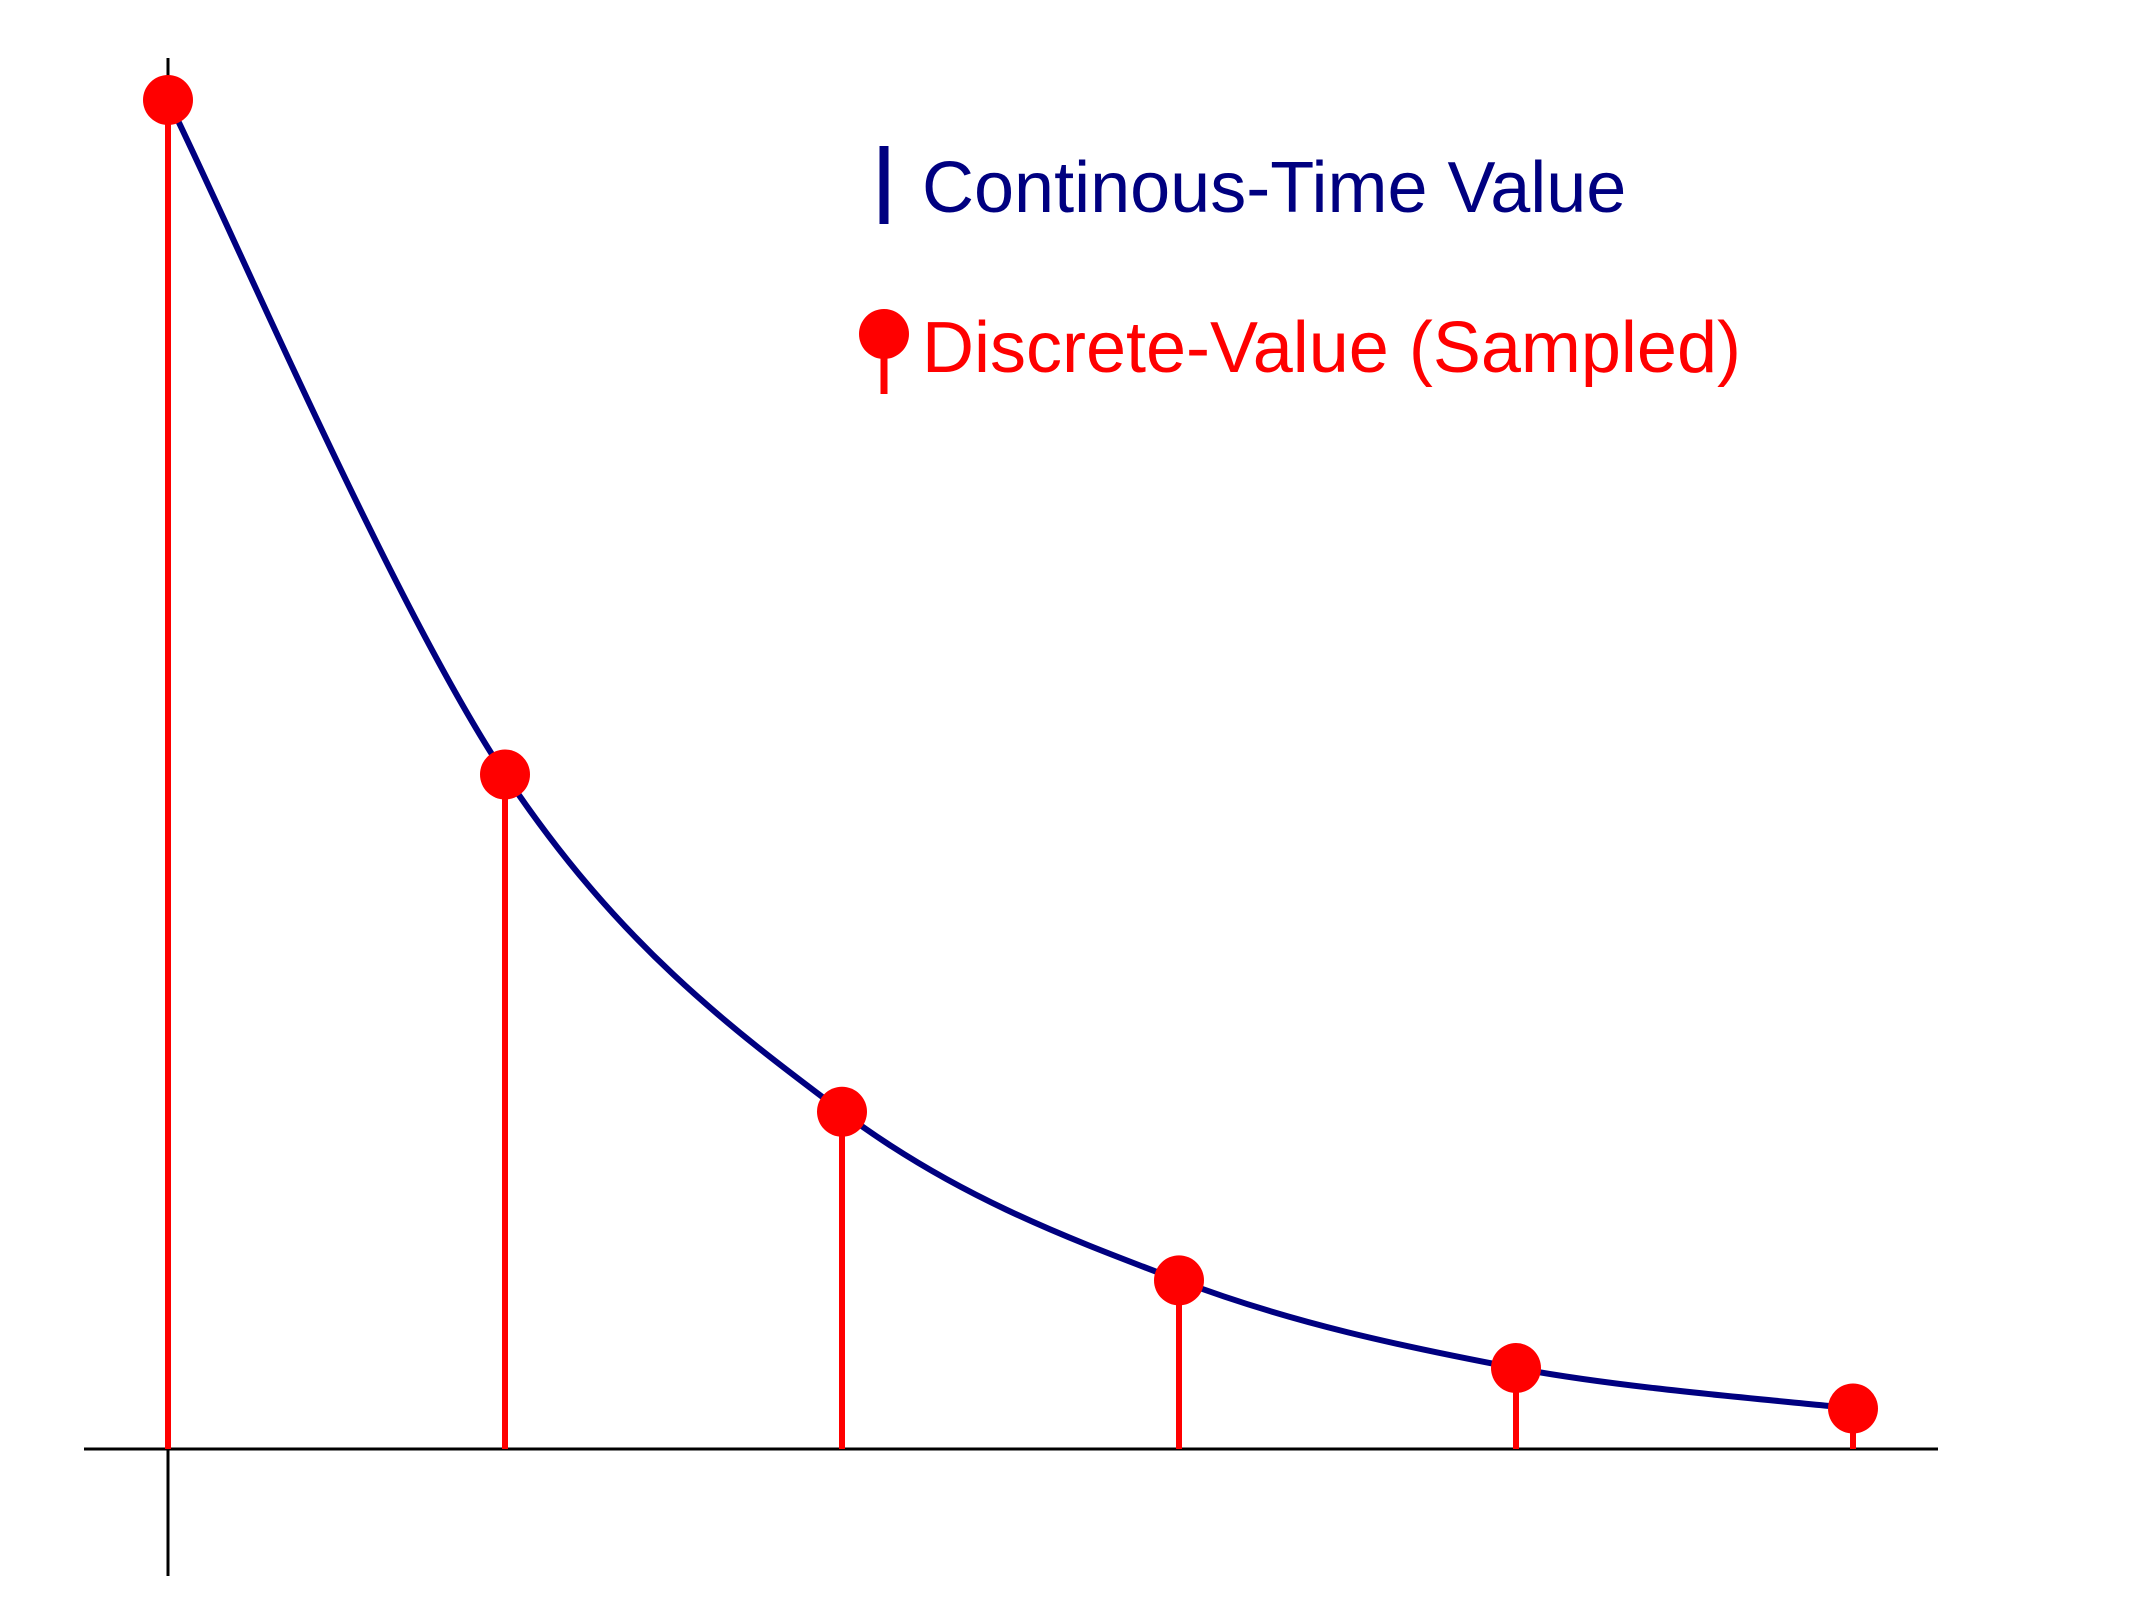 This screenshot has width=2133, height=1600. What do you see at coordinates (1274, 188) in the screenshot?
I see `legend-curve-label: Continous-Time Value` at bounding box center [1274, 188].